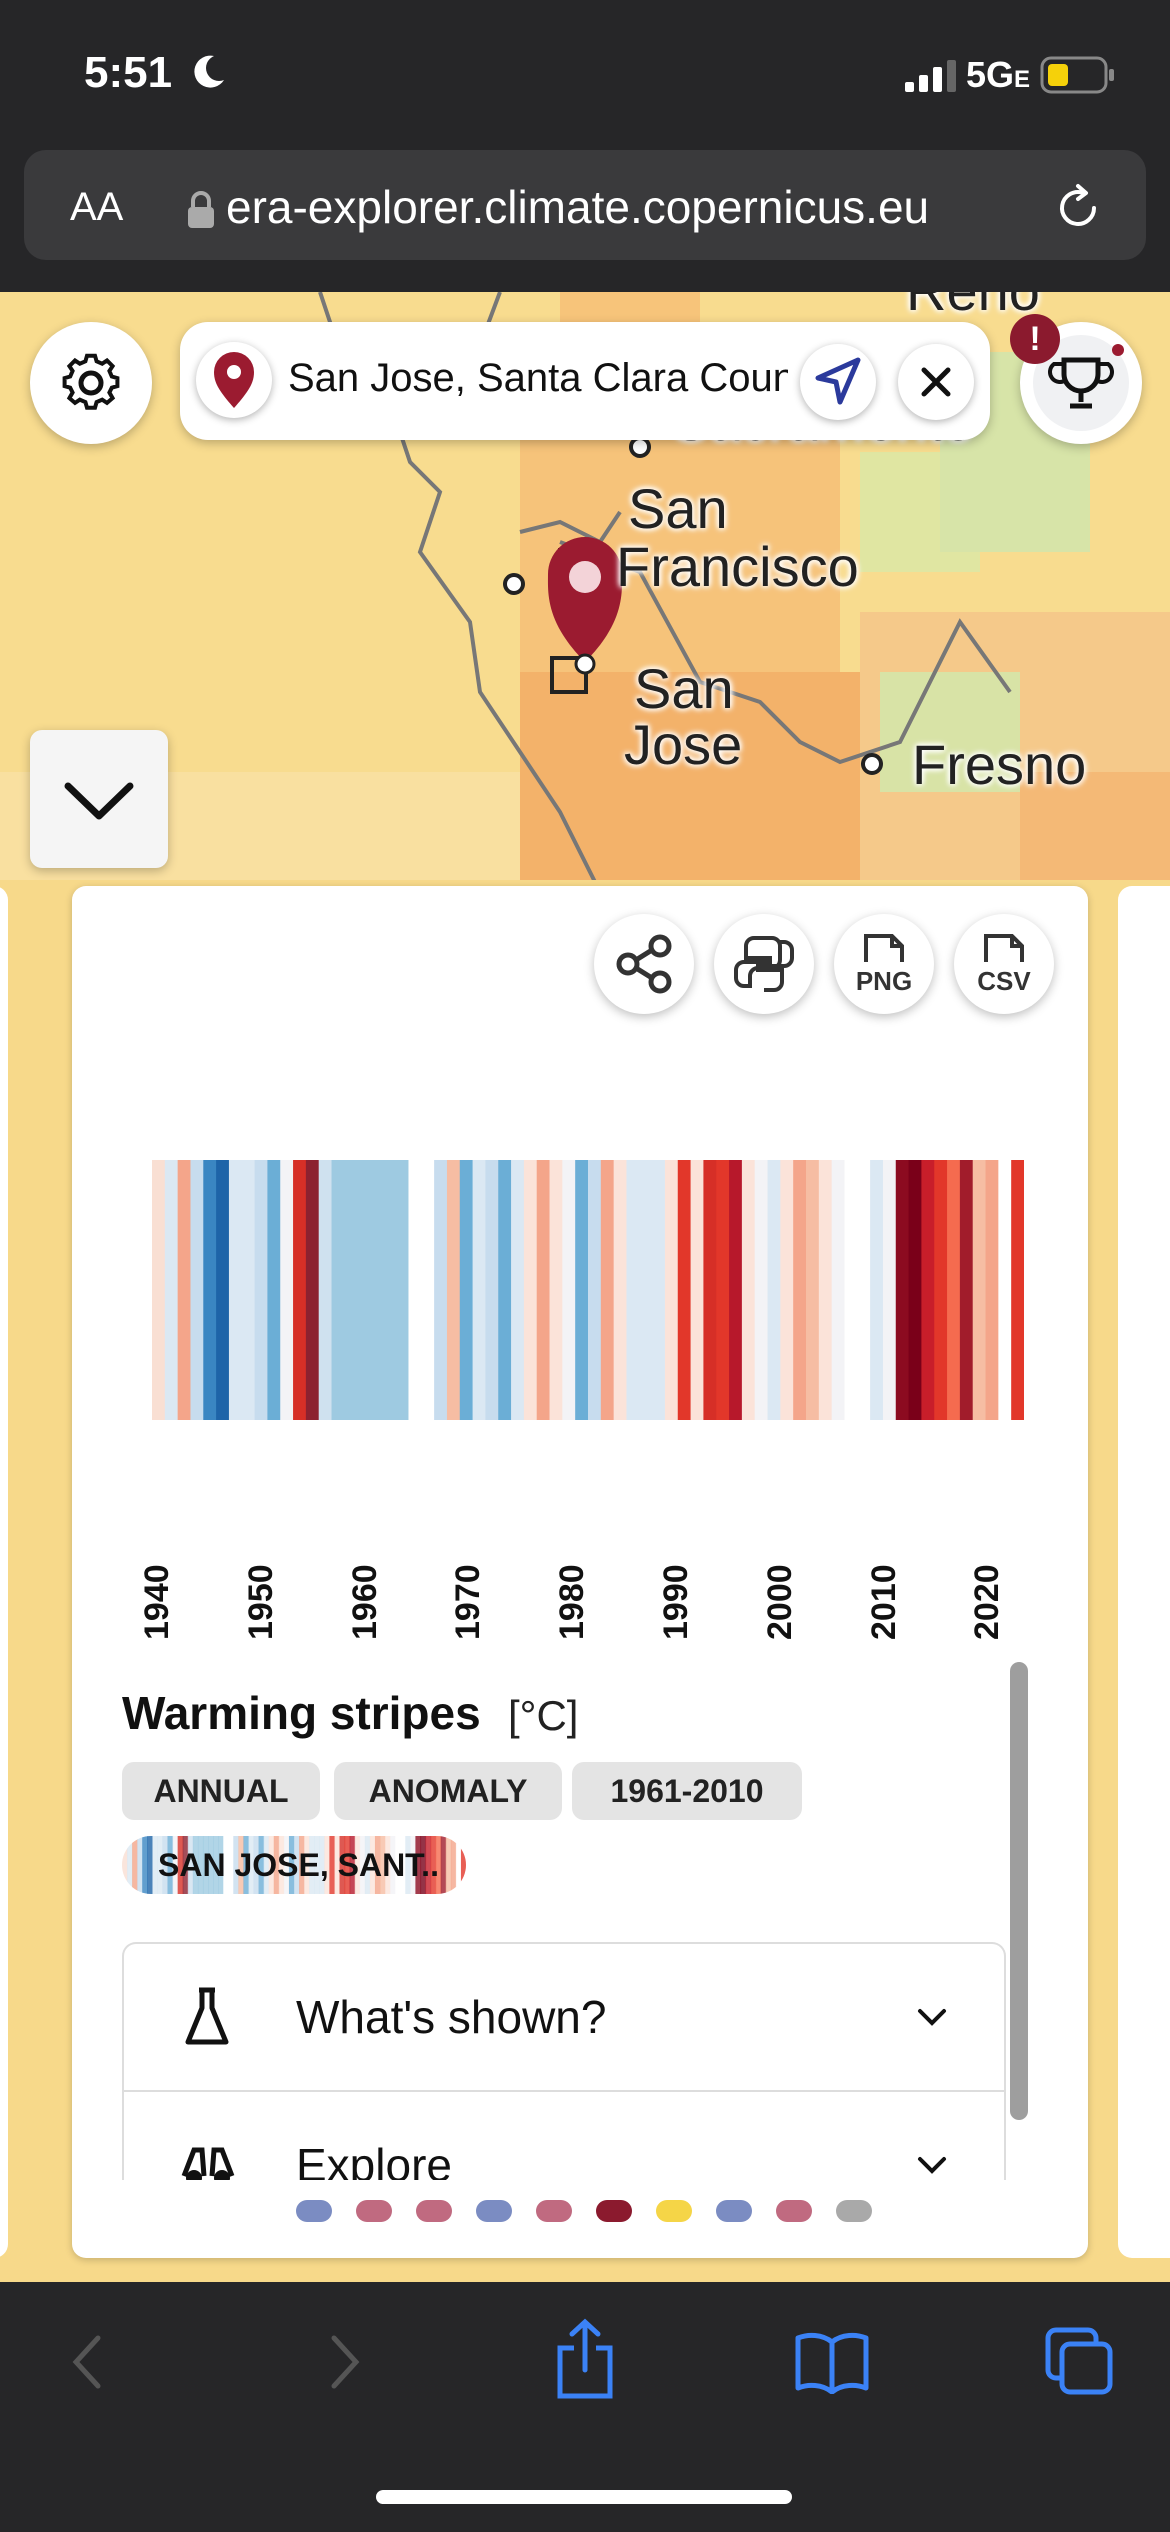 This screenshot has height=2532, width=1170. What do you see at coordinates (832, 2362) in the screenshot?
I see `bookmarks-icon` at bounding box center [832, 2362].